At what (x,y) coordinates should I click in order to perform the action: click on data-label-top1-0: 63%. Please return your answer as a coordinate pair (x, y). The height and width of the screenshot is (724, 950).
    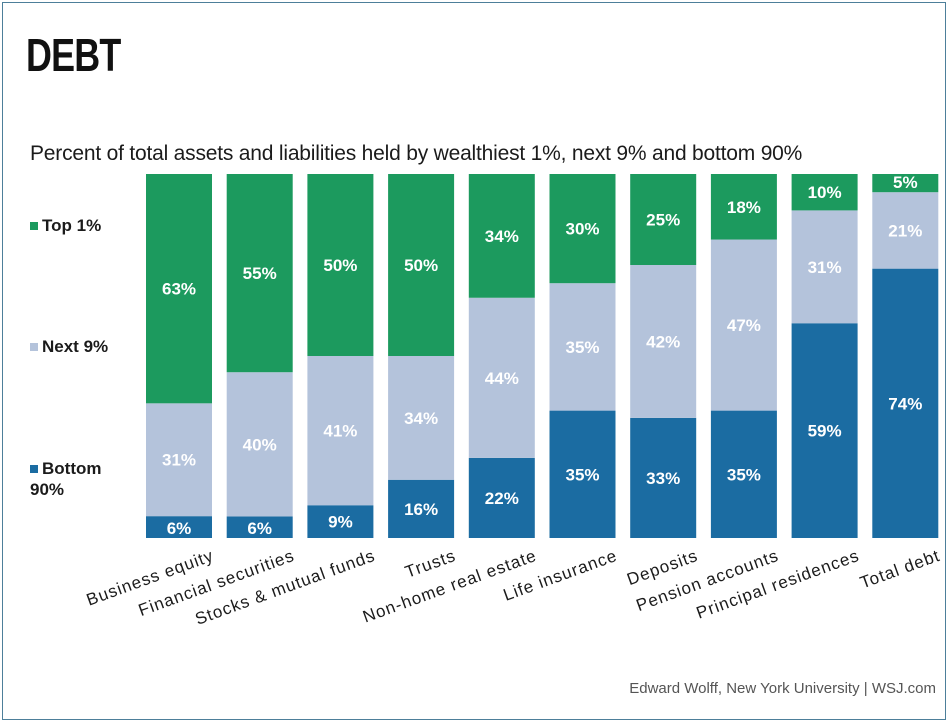
    Looking at the image, I should click on (179, 289).